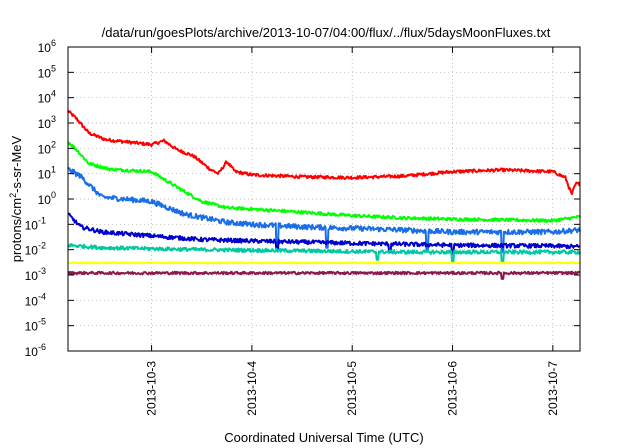 The height and width of the screenshot is (448, 640). I want to click on y-tick-label: 10⁴, so click(47, 97).